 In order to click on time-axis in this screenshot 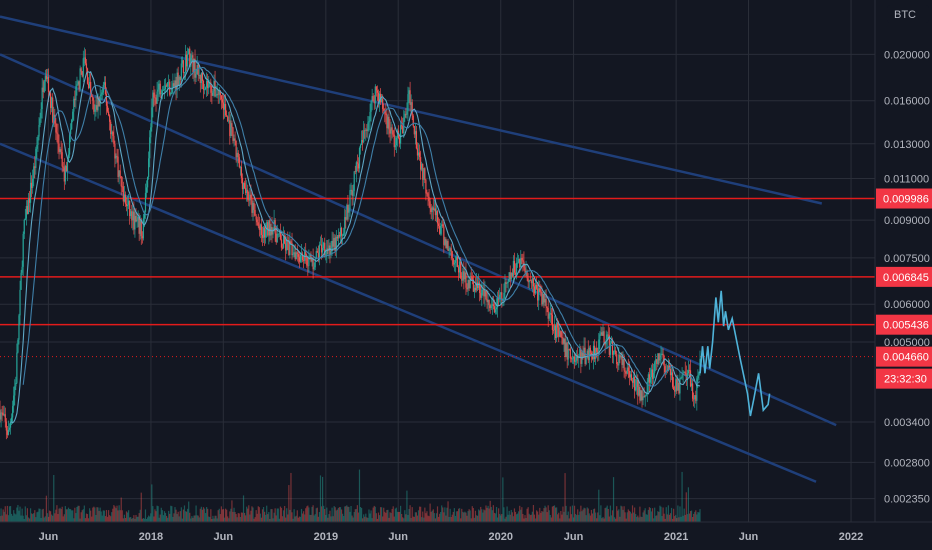, I will do `click(466, 536)`.